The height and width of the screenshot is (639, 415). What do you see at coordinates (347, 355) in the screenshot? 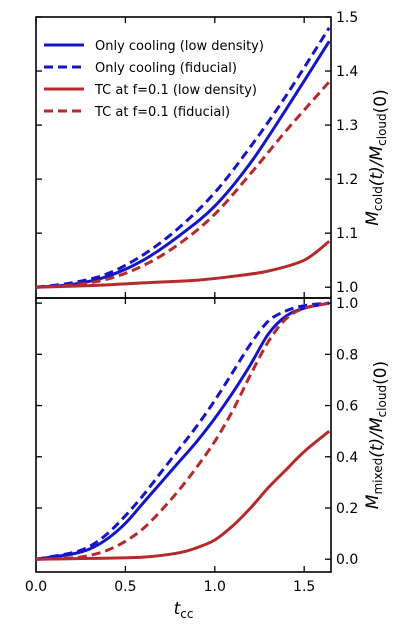
I see `y-tick-label: 0.8` at bounding box center [347, 355].